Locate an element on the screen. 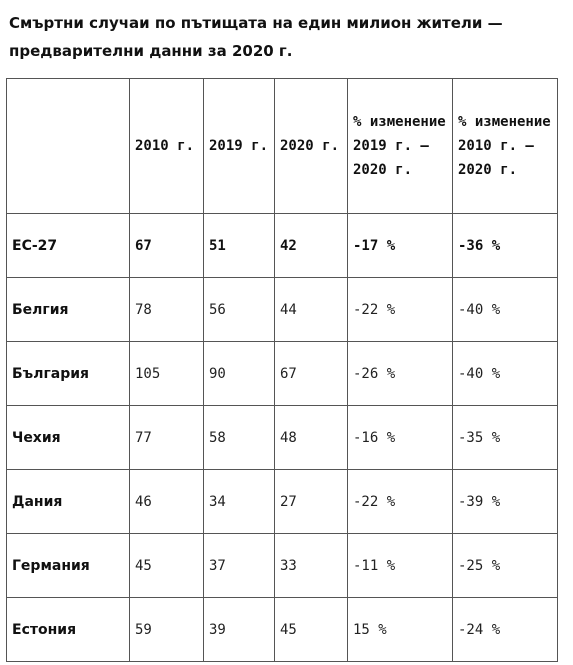 The image size is (573, 665). table-row: Германия 45 37 33 -11 % -25 % is located at coordinates (282, 565).